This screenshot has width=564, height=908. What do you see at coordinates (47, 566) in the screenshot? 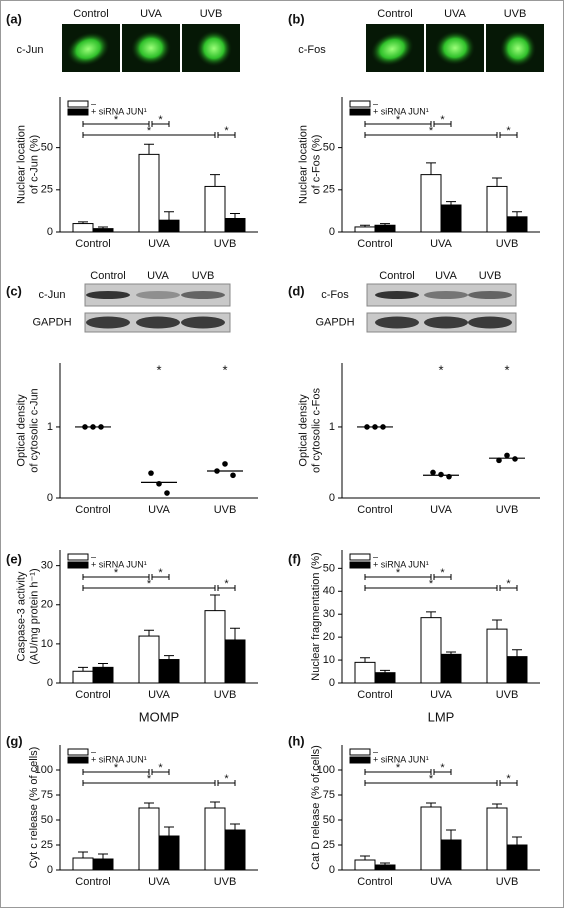
I see `y-tick-label: 30` at bounding box center [47, 566].